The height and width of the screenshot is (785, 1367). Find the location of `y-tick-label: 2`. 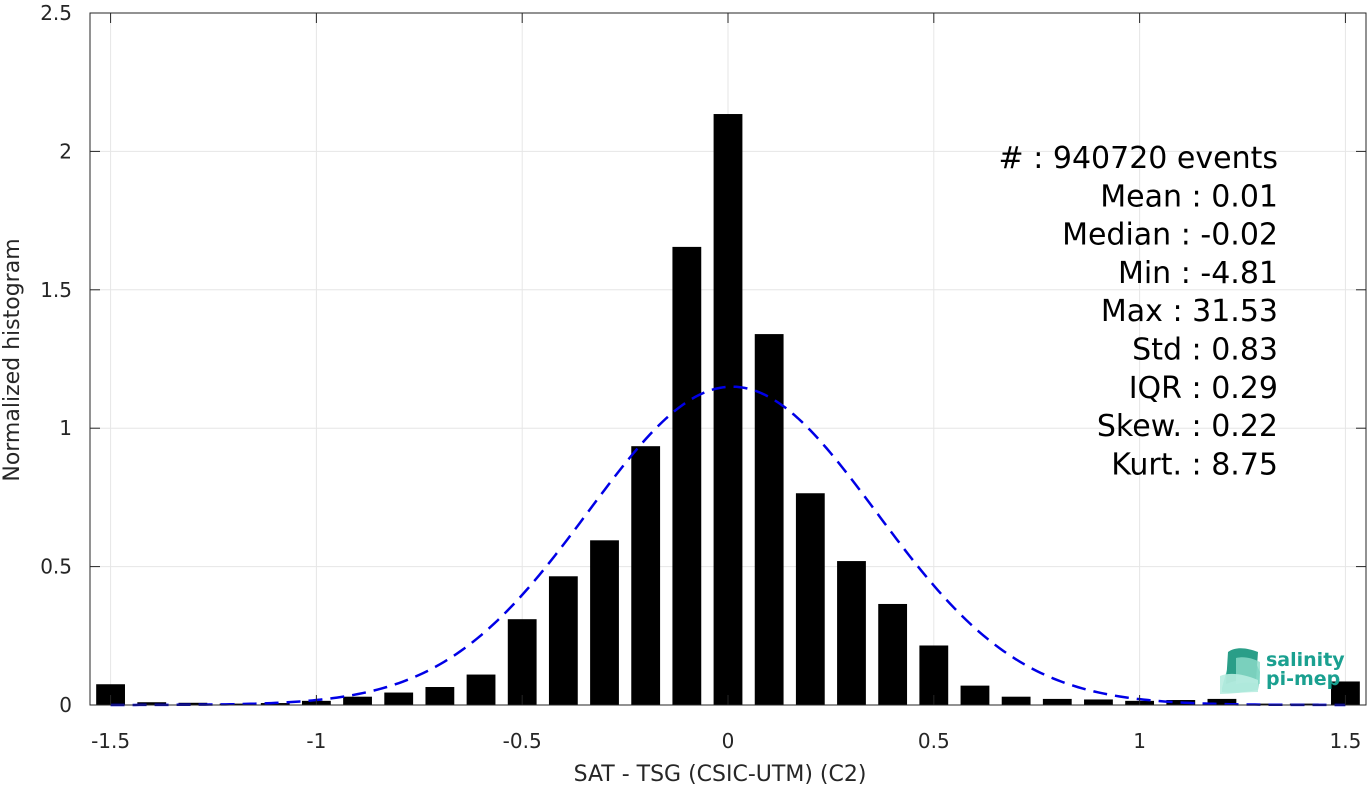

y-tick-label: 2 is located at coordinates (65, 151).